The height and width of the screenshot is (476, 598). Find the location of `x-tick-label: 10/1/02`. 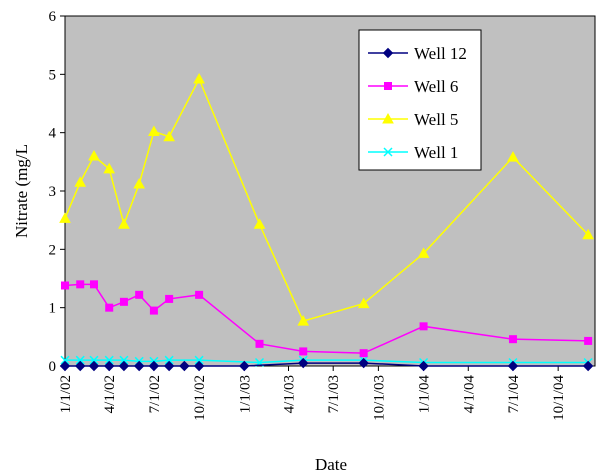

x-tick-label: 10/1/02 is located at coordinates (200, 398).